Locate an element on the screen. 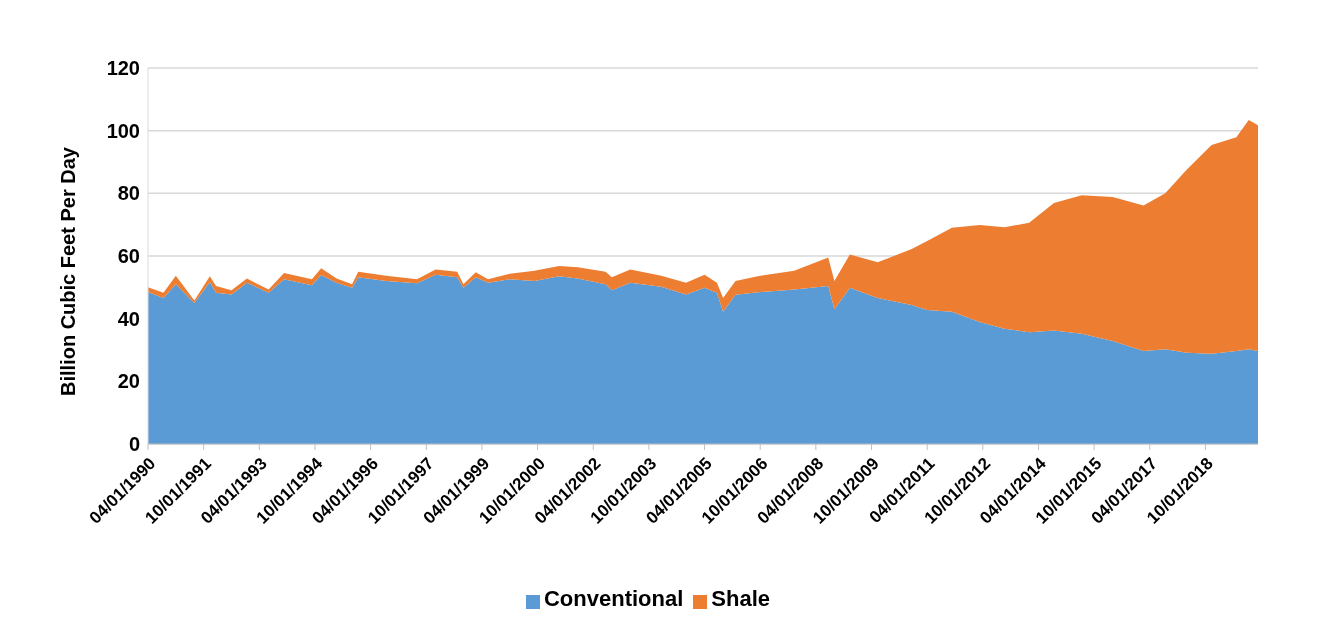 This screenshot has width=1318, height=630. legend-label: Conventional is located at coordinates (613, 598).